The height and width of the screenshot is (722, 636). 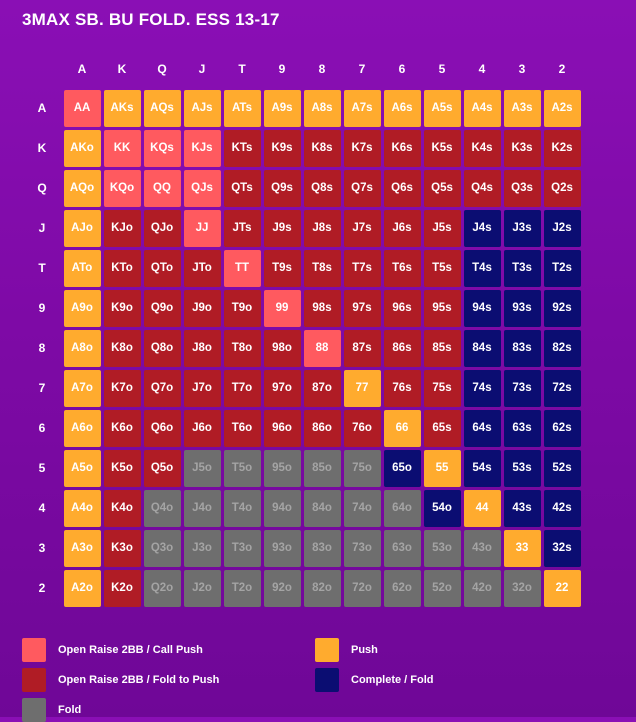 What do you see at coordinates (482, 268) in the screenshot?
I see `hand-cell: T4s` at bounding box center [482, 268].